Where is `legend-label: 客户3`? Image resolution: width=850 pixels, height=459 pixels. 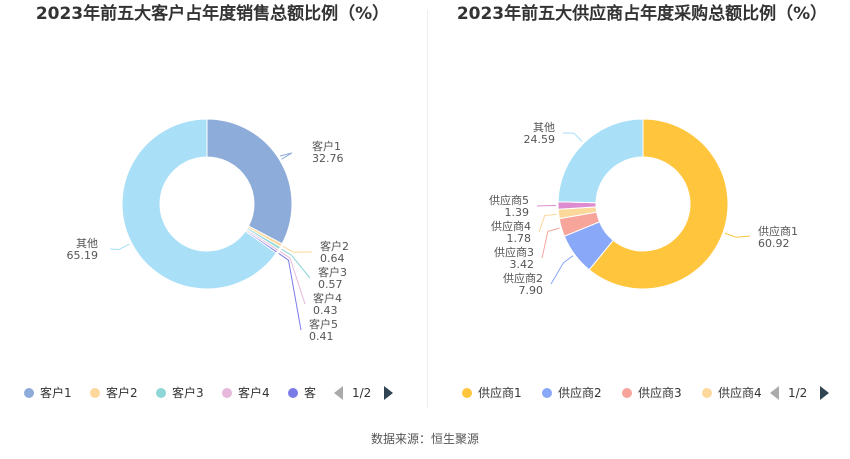
legend-label: 客户3 is located at coordinates (188, 393).